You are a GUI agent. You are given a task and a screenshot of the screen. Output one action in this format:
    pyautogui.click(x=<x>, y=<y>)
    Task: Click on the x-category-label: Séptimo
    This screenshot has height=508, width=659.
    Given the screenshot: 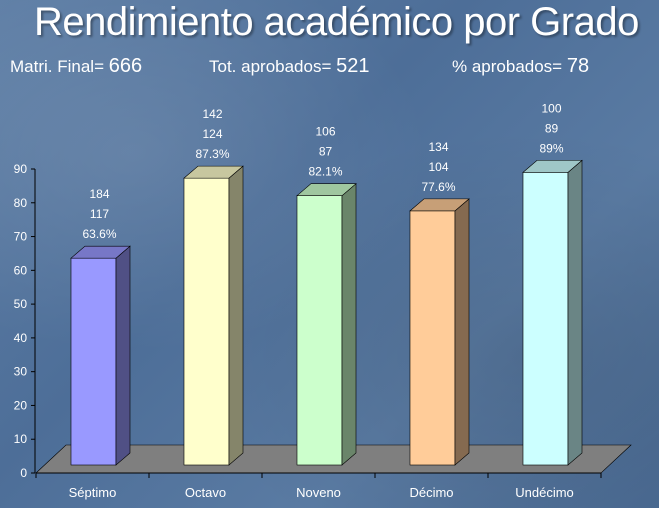 What is the action you would take?
    pyautogui.click(x=93, y=492)
    